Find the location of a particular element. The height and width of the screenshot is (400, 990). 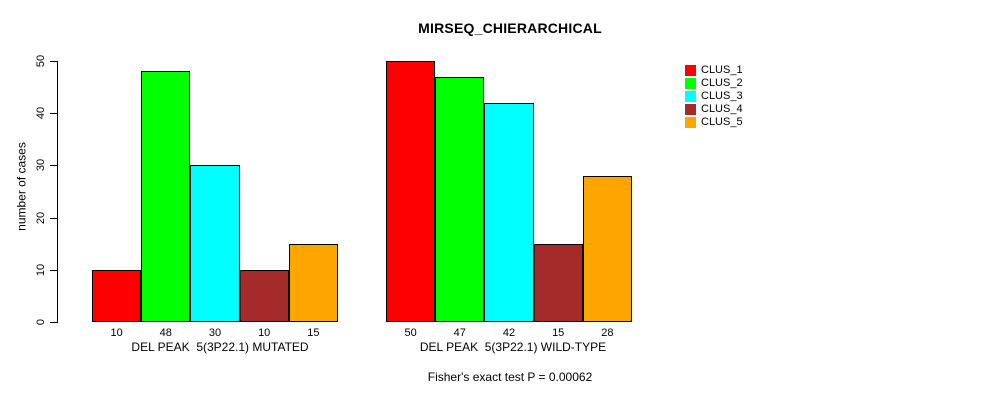

bar-value-label: 42 is located at coordinates (509, 333).